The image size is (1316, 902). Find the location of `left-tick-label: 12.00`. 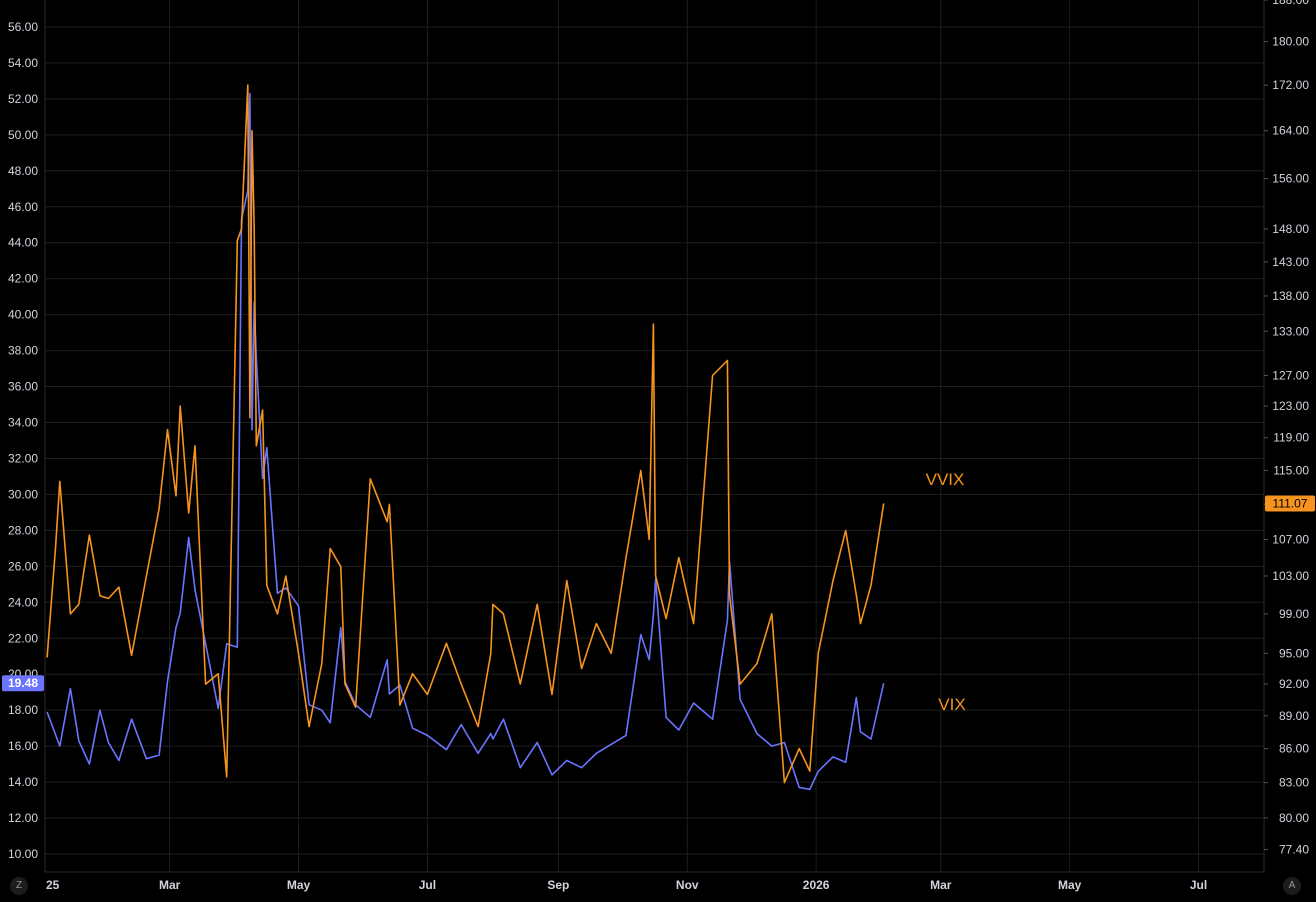

left-tick-label: 12.00 is located at coordinates (23, 818).